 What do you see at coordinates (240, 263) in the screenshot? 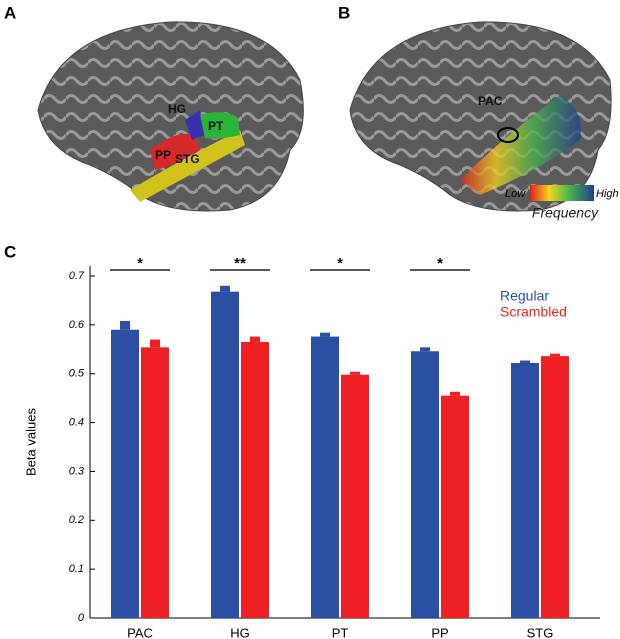
I see `significance-label: **` at bounding box center [240, 263].